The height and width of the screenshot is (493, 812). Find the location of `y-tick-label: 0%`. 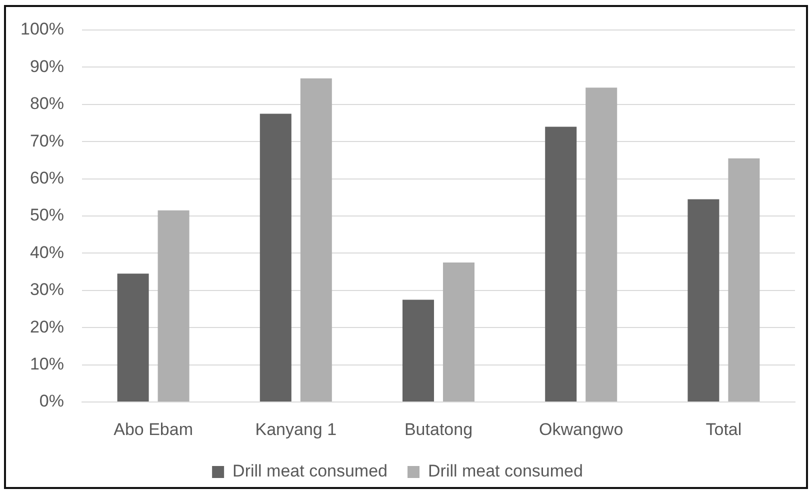

y-tick-label: 0% is located at coordinates (51, 401).